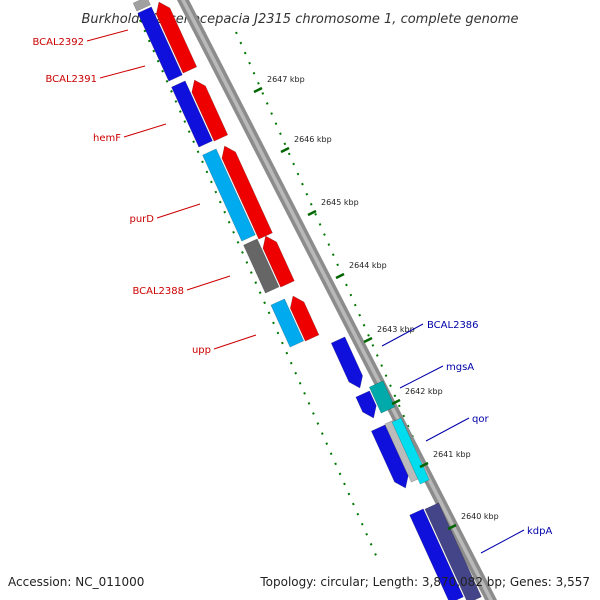 This screenshot has width=600, height=600. I want to click on tick-label: 2647 kbp, so click(286, 79).